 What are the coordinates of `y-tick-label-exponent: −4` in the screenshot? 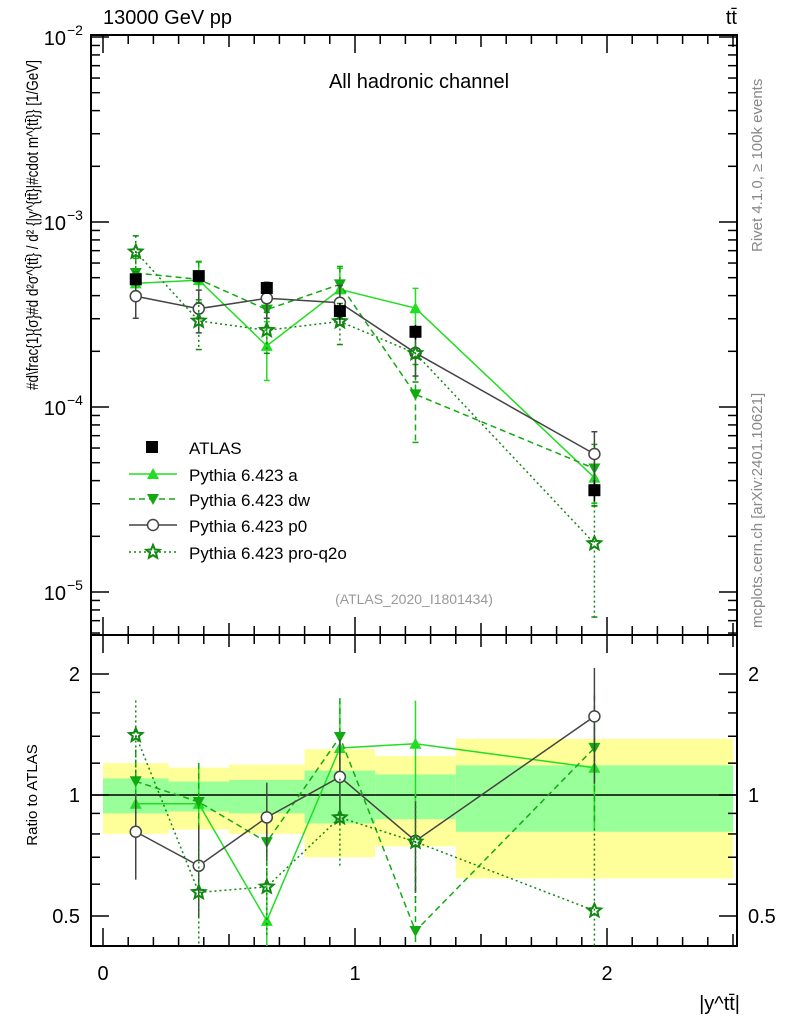 It's located at (75, 400).